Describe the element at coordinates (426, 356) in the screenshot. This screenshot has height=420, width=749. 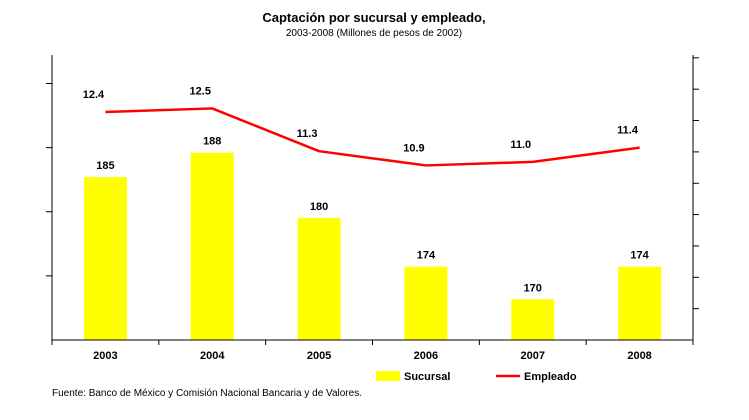
I see `x-tick-label-2006: 2006` at that location.